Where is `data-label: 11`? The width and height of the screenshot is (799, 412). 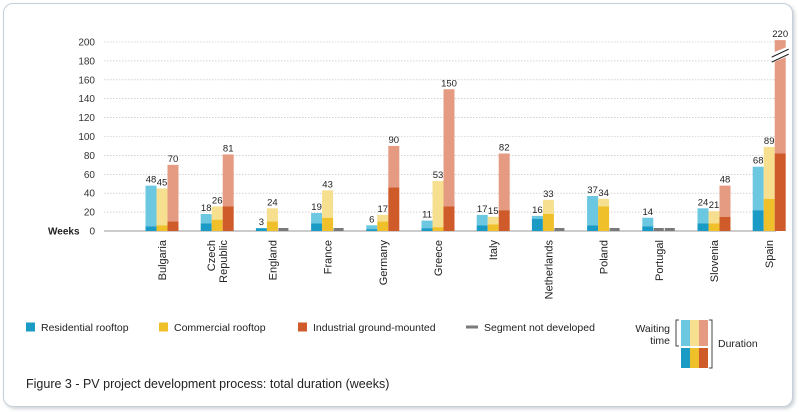
data-label: 11 is located at coordinates (427, 215).